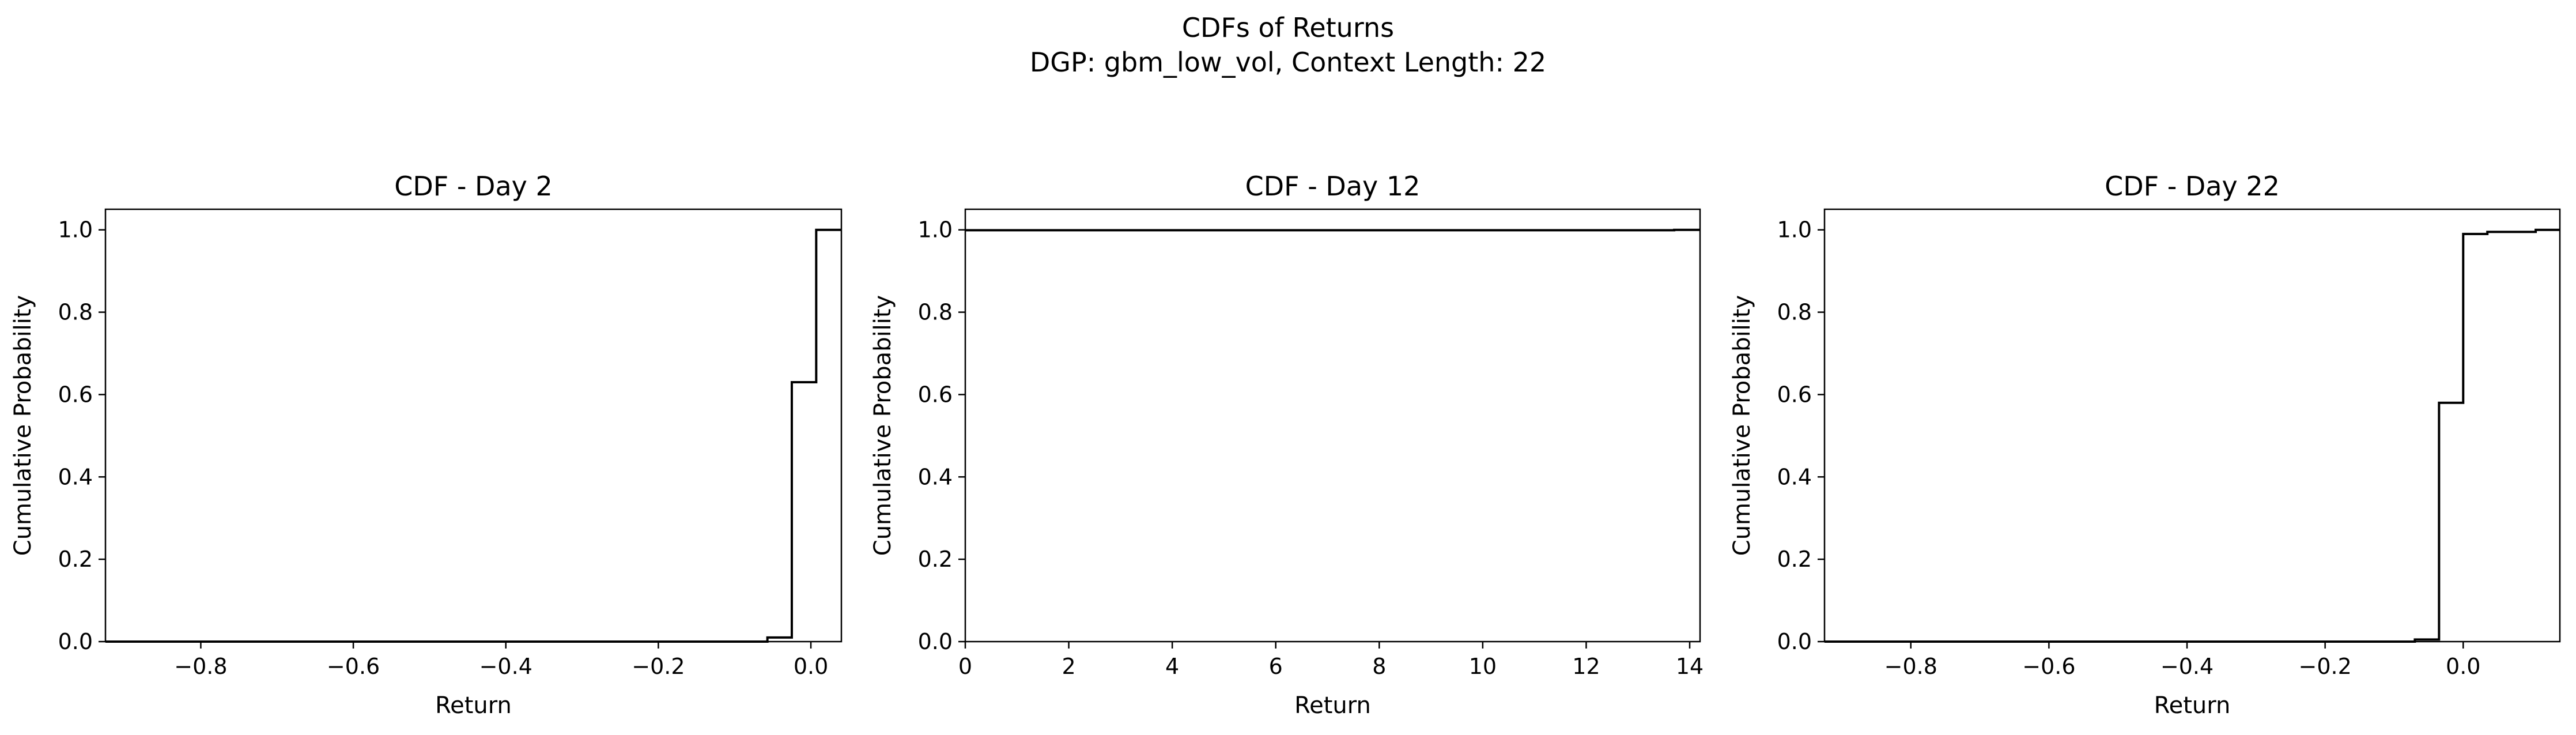 This screenshot has height=735, width=2576. Describe the element at coordinates (1288, 62) in the screenshot. I see `figure-title-line-2: DGP: gbm_low_vol, Context Length: 22` at that location.